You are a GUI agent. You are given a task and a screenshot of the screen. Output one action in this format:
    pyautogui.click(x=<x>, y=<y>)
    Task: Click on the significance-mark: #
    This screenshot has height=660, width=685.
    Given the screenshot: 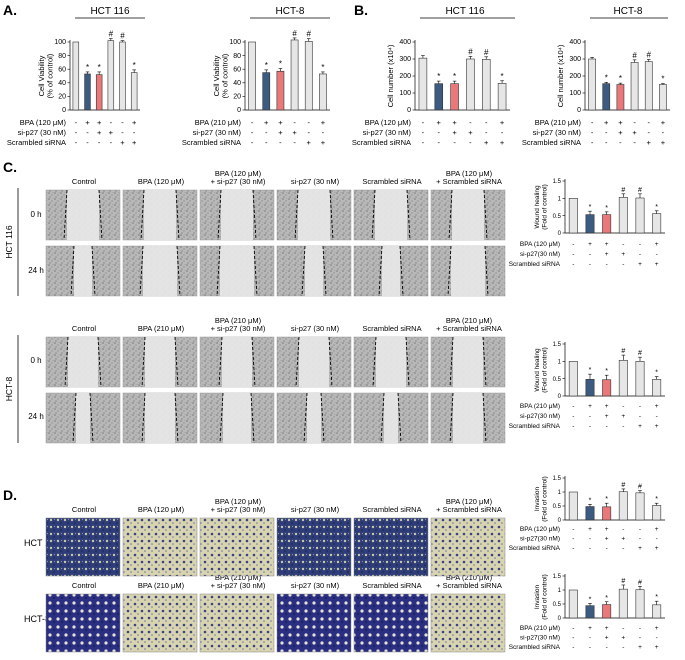 What is the action you would take?
    pyautogui.click(x=649, y=55)
    